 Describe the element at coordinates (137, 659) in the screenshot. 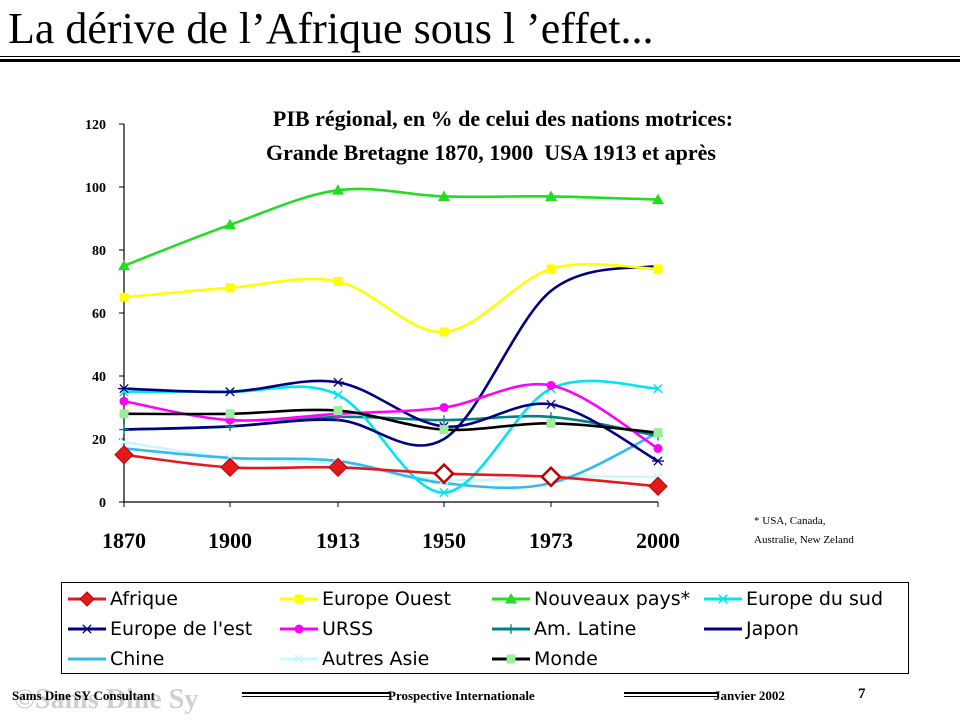

I see `legend-label: Chine` at that location.